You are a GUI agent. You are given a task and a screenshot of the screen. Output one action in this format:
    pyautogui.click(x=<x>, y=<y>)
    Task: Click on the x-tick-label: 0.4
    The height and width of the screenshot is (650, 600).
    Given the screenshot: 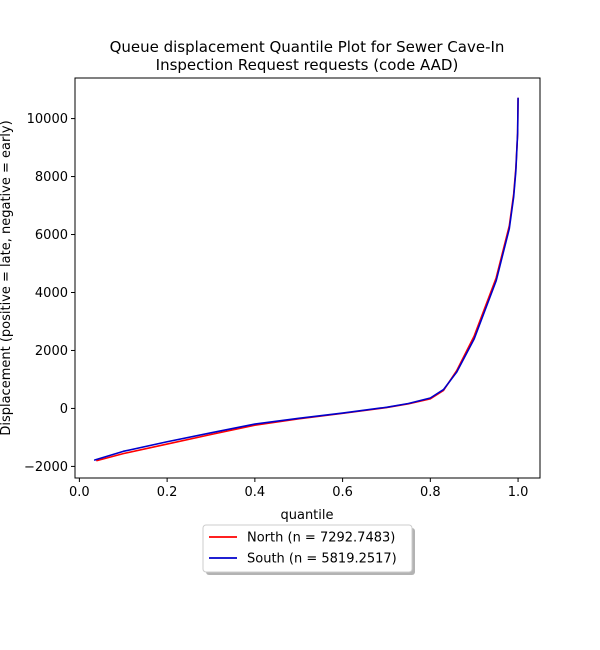 What is the action you would take?
    pyautogui.click(x=255, y=492)
    